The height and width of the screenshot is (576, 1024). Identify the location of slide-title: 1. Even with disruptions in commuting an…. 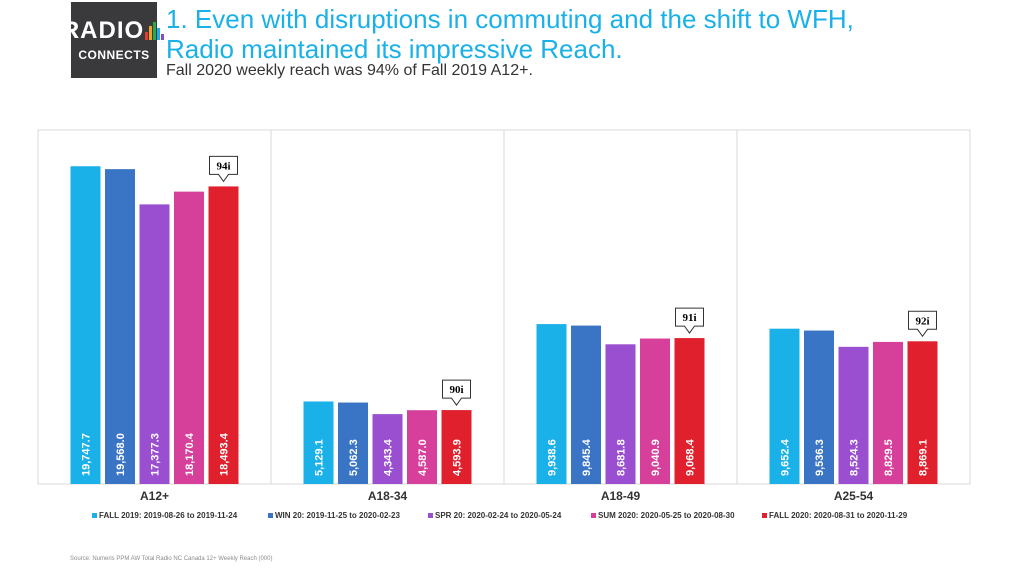
(510, 34).